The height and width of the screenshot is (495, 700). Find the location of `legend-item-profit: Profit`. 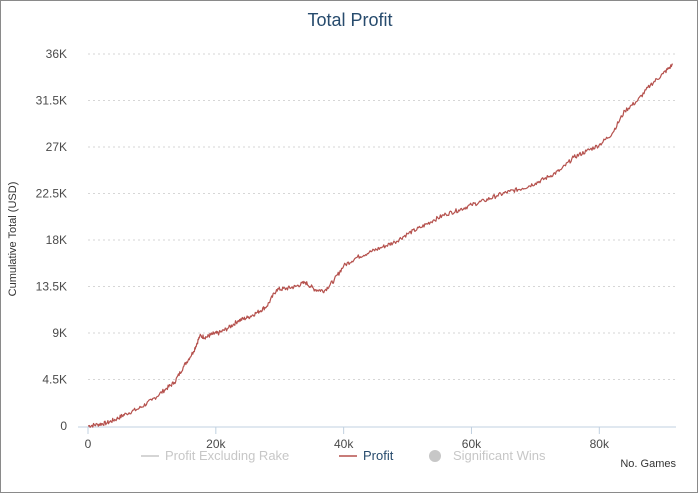

legend-item-profit: Profit is located at coordinates (366, 455).